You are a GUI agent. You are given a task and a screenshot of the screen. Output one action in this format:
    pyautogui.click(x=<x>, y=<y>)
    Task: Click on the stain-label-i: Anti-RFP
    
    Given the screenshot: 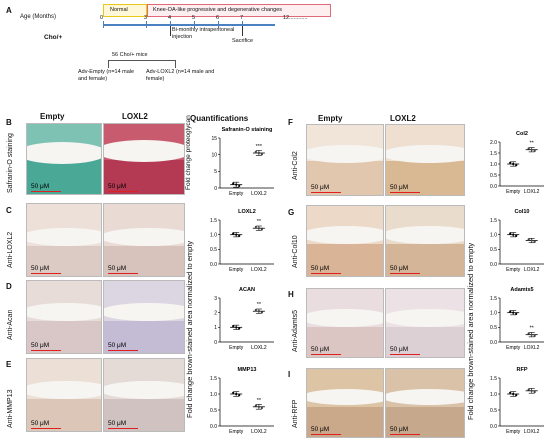 What is the action you would take?
    pyautogui.click(x=295, y=413)
    